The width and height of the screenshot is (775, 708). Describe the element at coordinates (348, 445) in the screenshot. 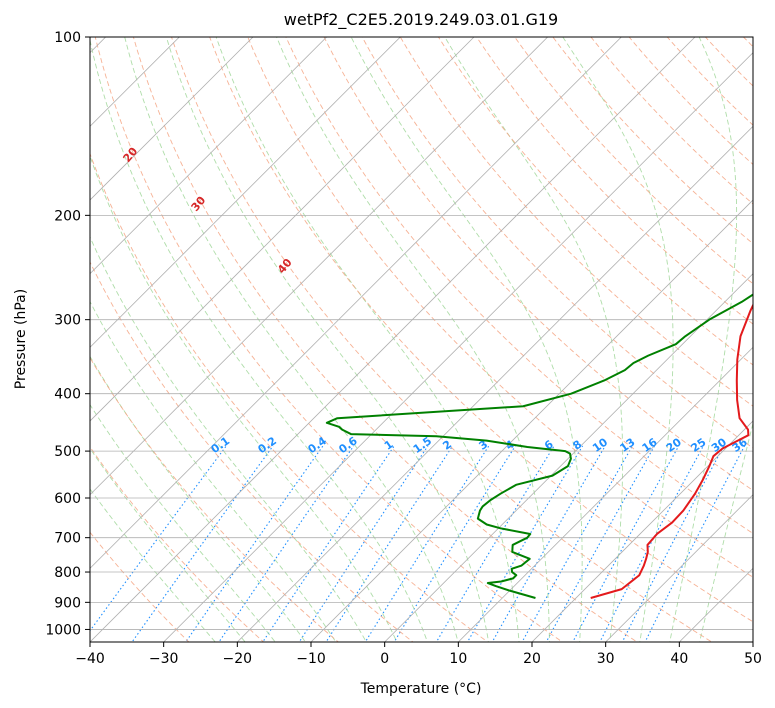

I see `mixing-ratio-label: 0.6` at that location.